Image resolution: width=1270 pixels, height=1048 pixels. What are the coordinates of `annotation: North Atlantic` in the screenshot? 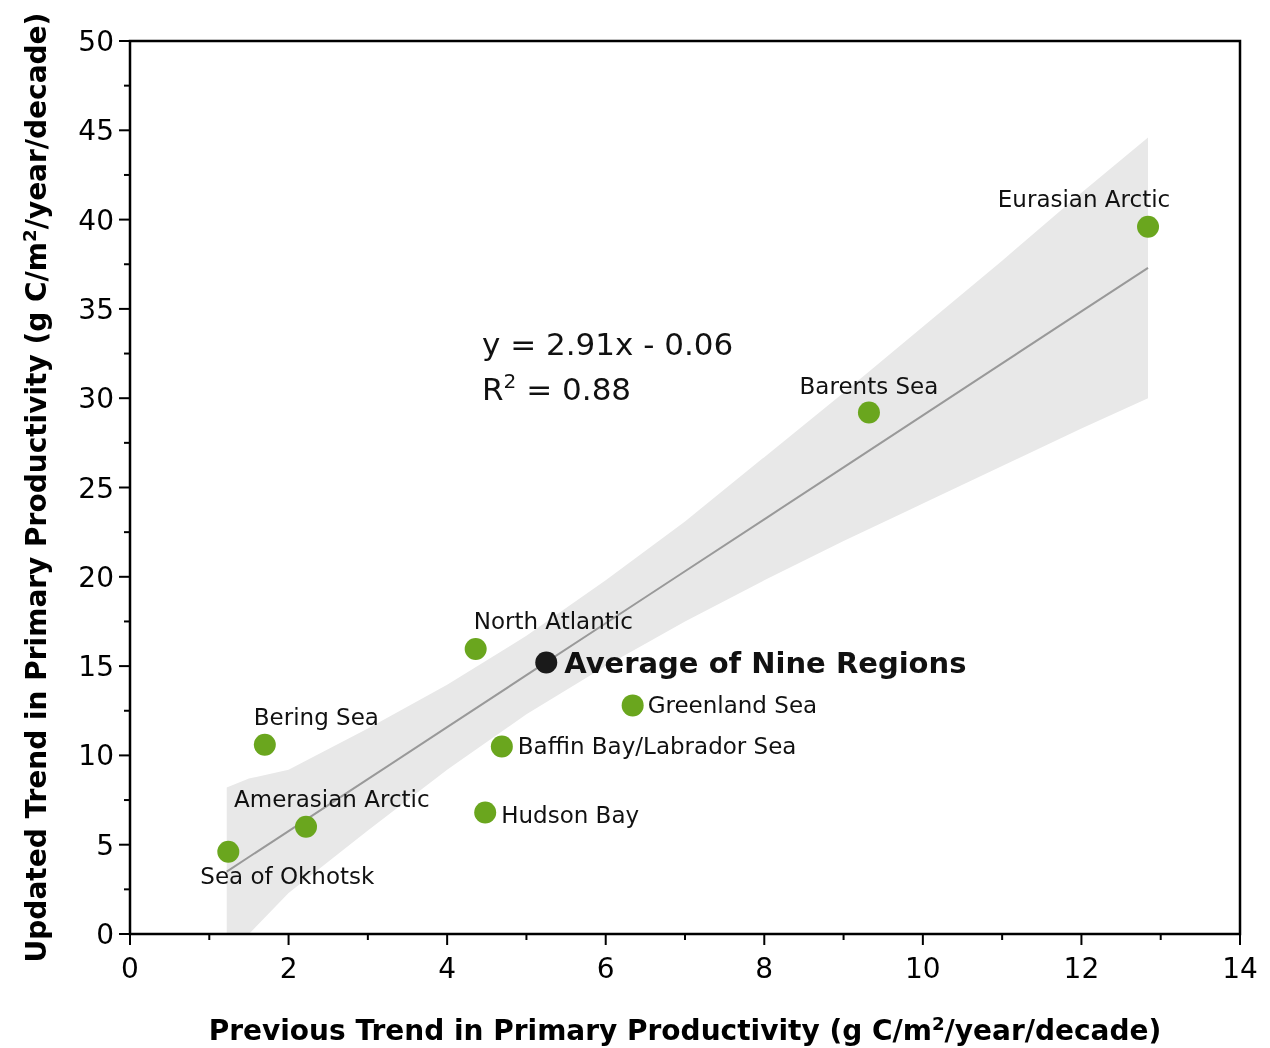 It's located at (553, 620).